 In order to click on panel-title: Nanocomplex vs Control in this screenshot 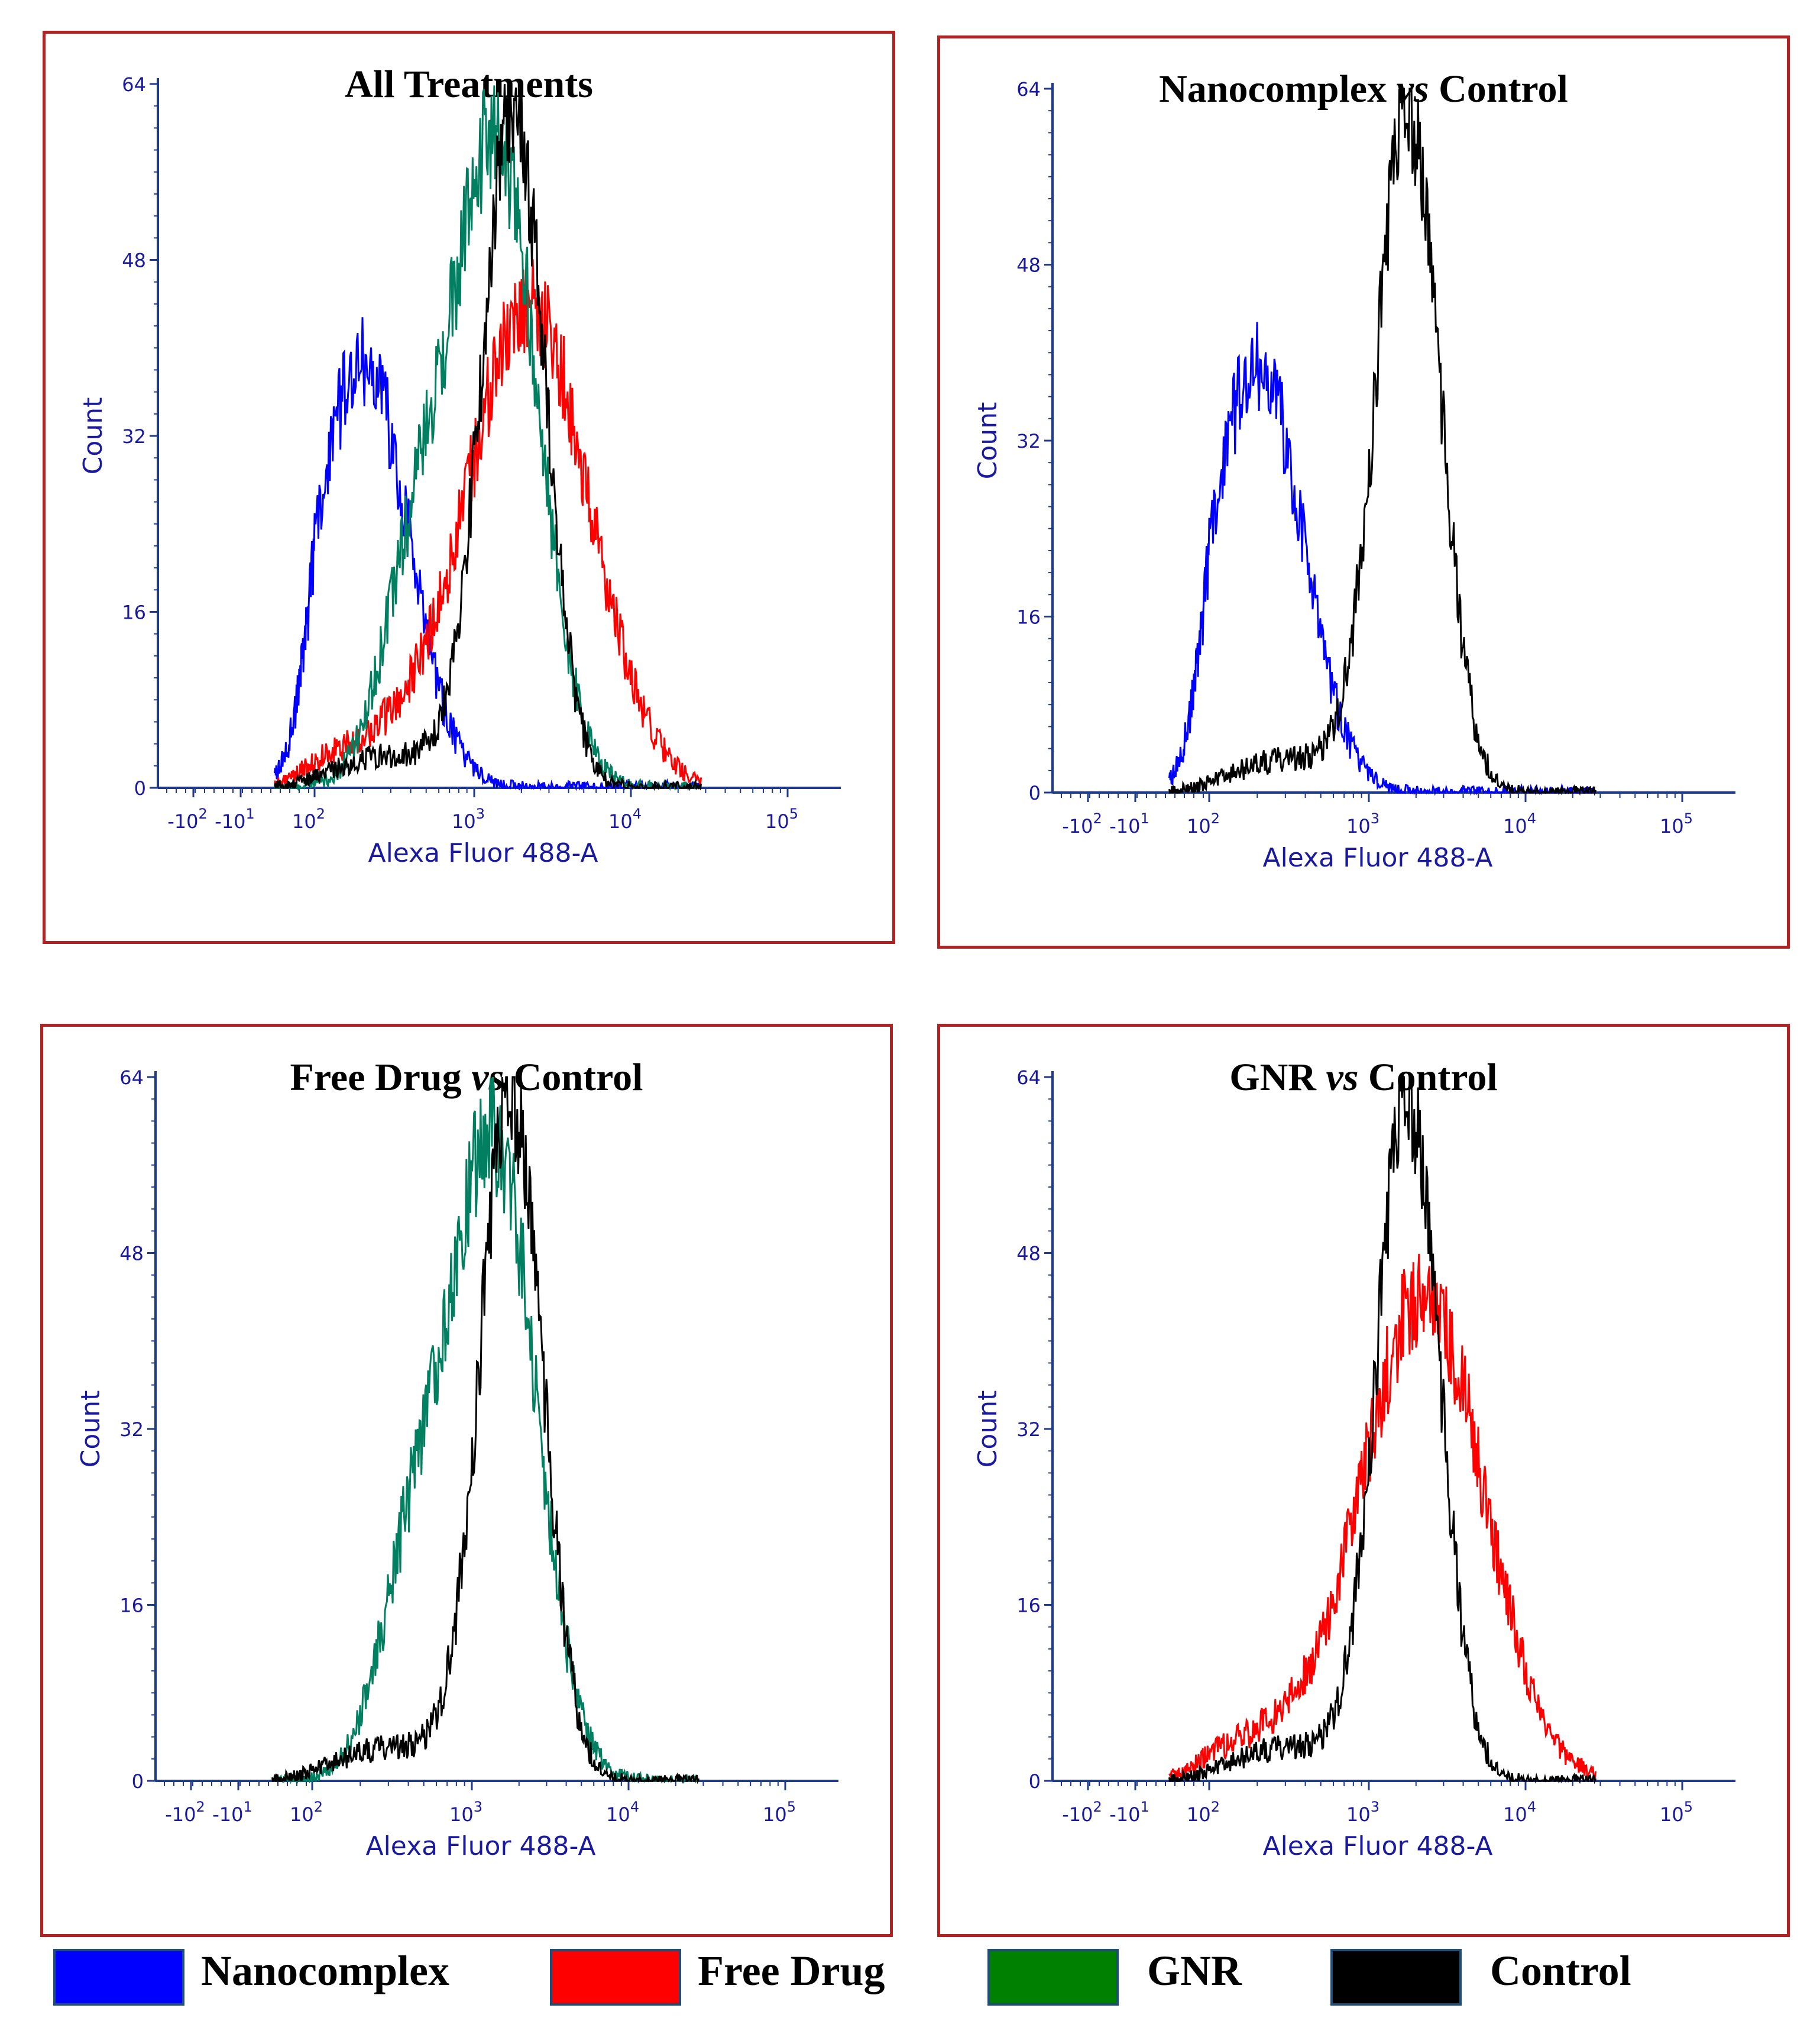, I will do `click(1363, 89)`.